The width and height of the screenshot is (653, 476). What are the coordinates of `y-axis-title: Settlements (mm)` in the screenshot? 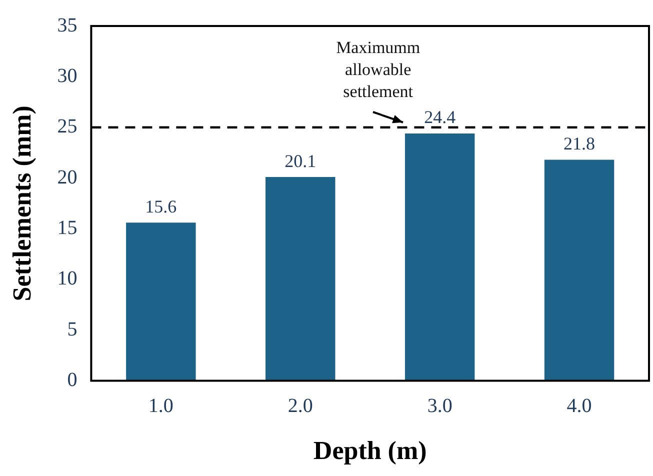 It's located at (21, 204).